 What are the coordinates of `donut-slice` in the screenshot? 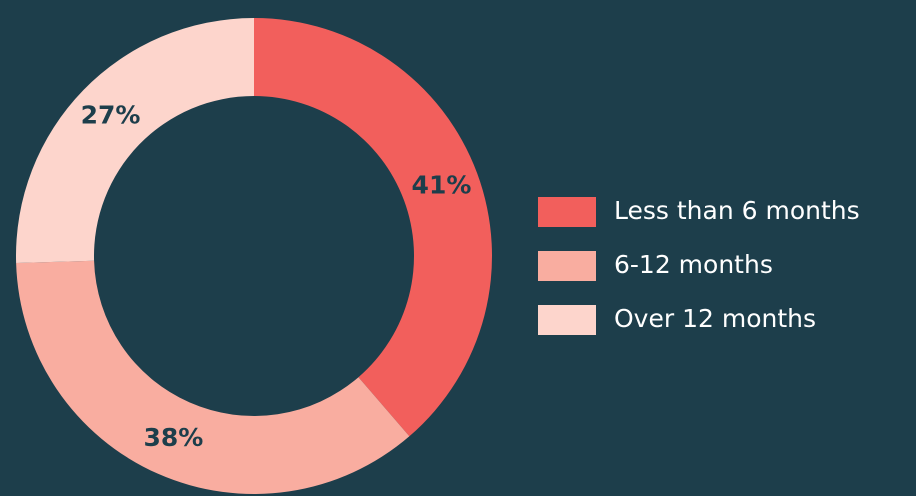 It's located at (134, 141).